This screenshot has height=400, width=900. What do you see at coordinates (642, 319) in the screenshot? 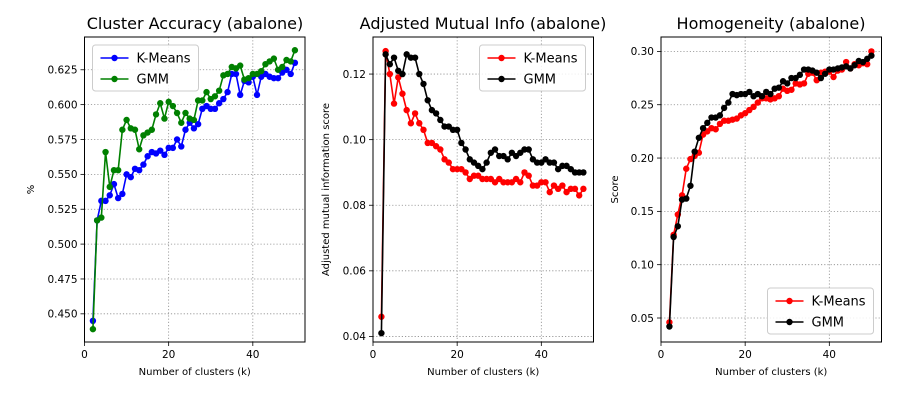
I see `y-tick-label: 0.05` at bounding box center [642, 319].